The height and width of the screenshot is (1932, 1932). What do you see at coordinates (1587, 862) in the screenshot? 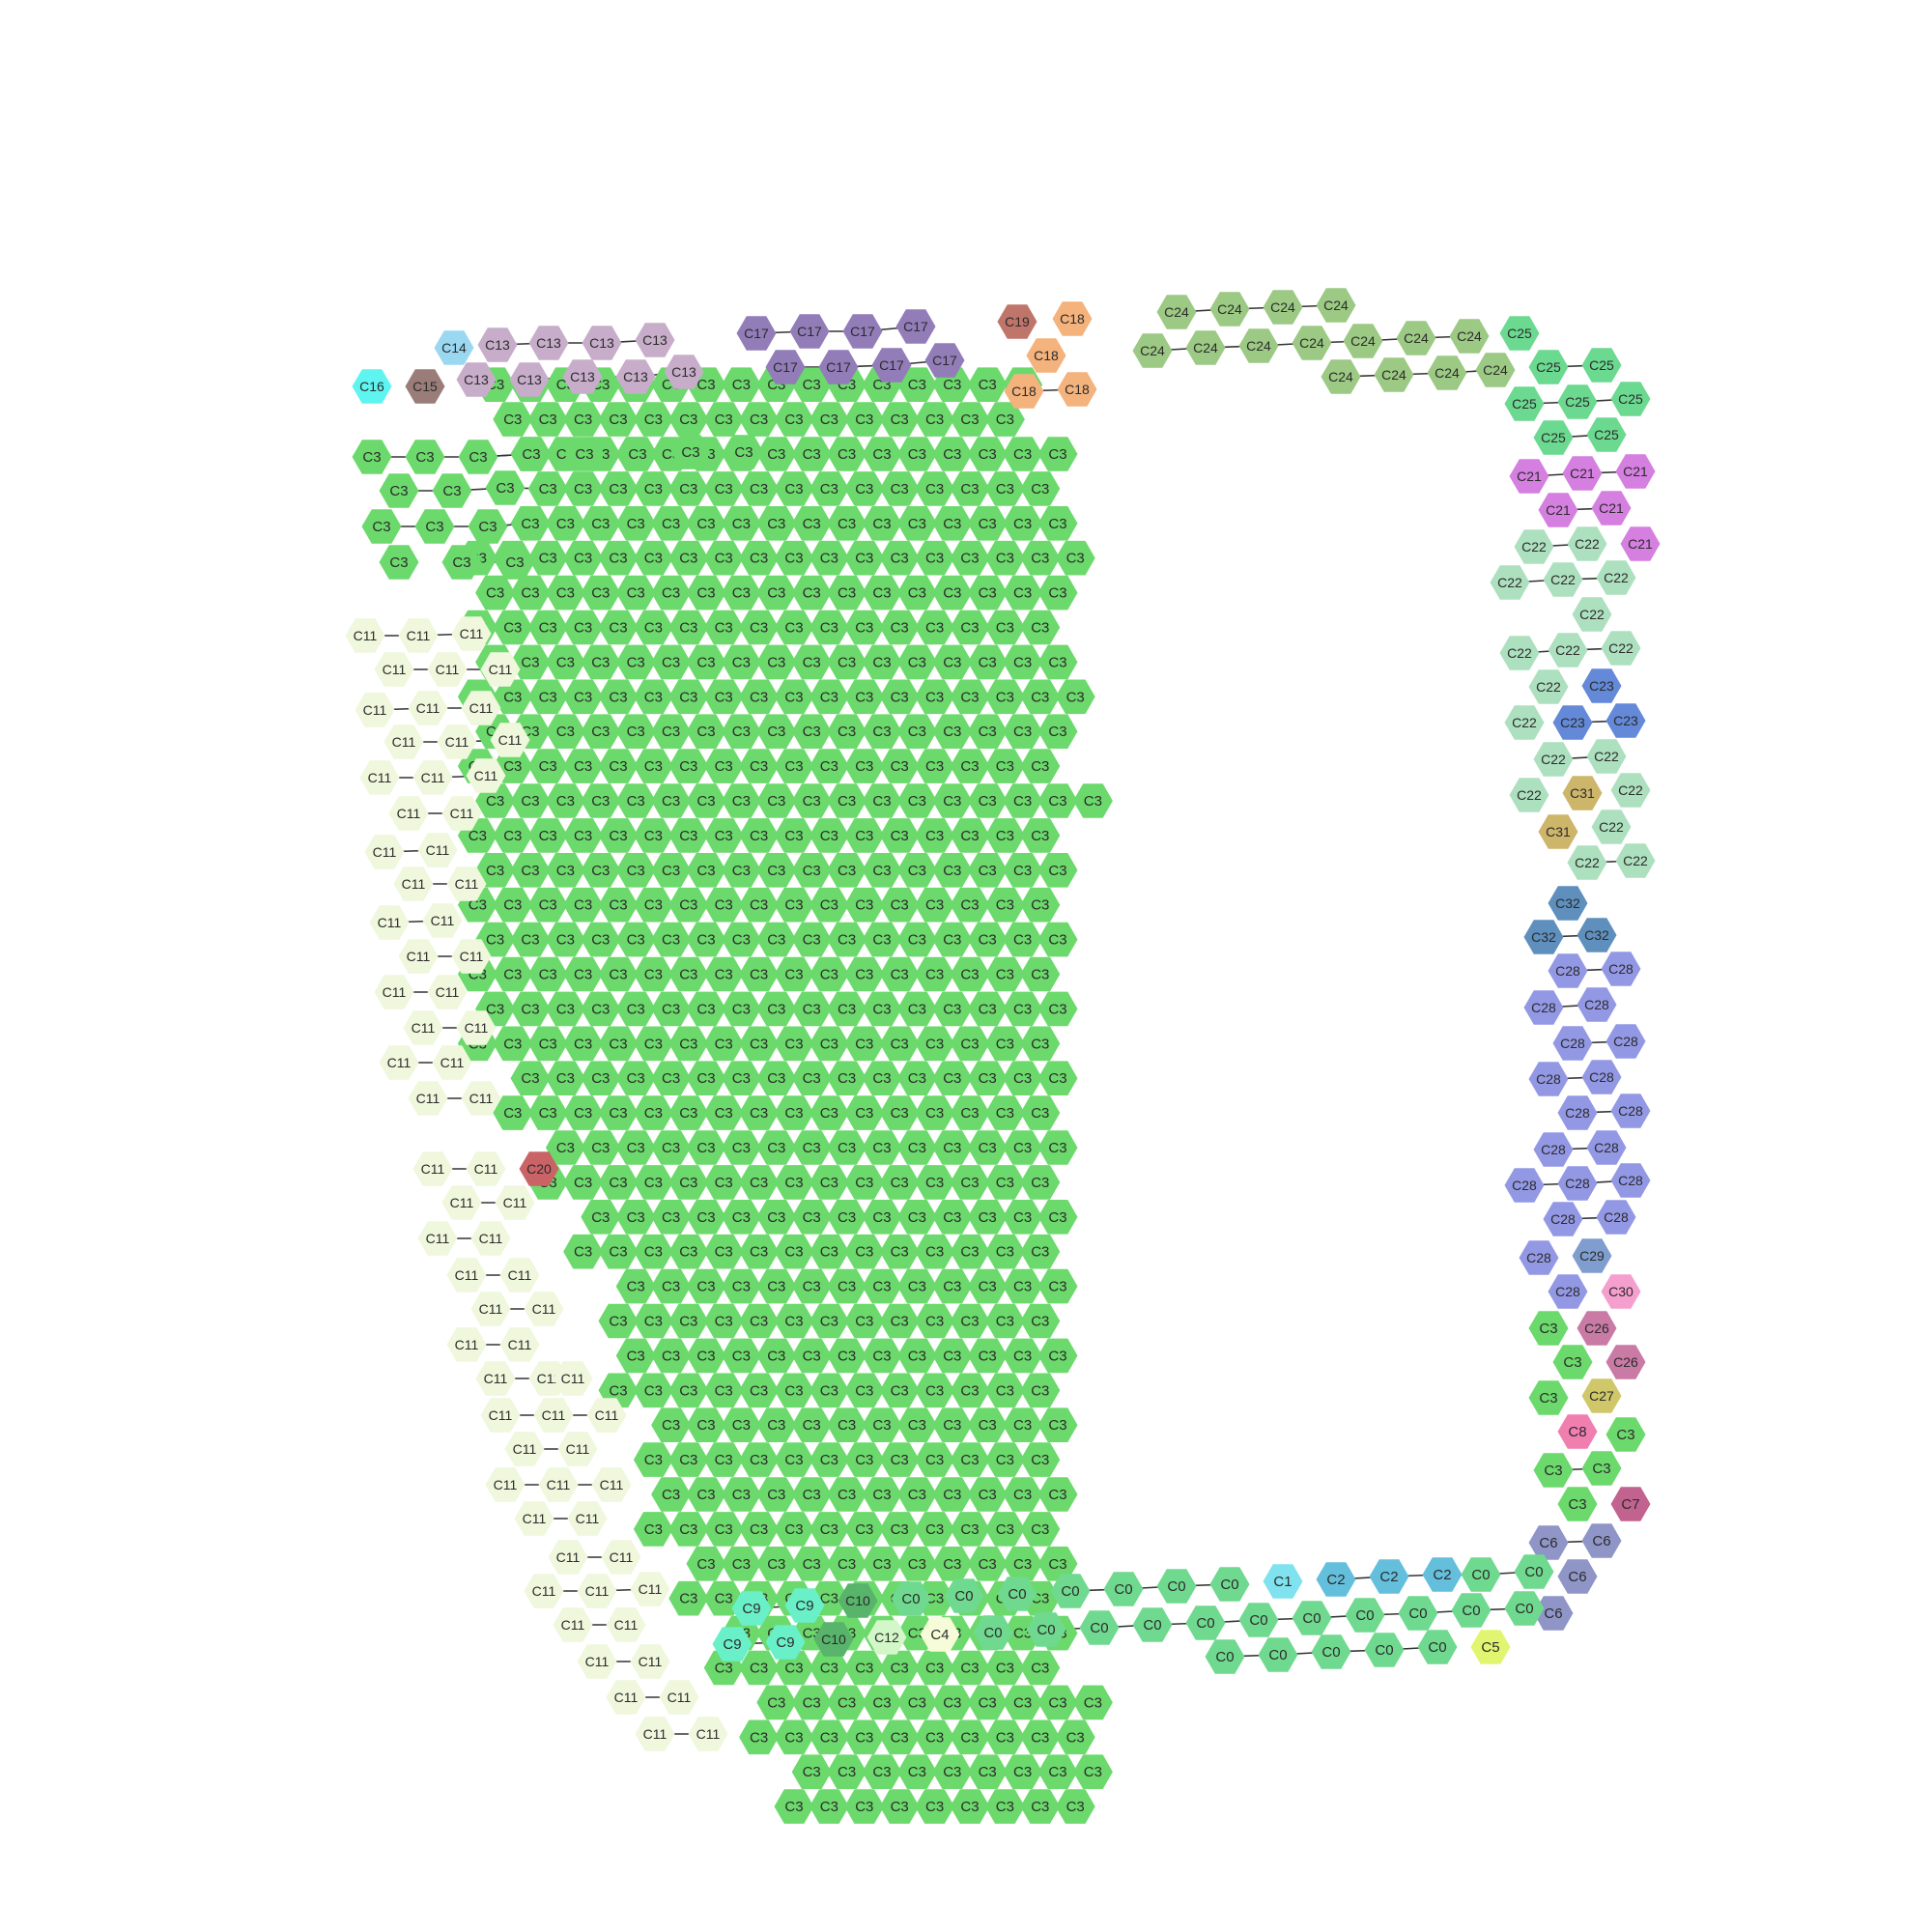
I see `hex-cell-c22: C22` at bounding box center [1587, 862].